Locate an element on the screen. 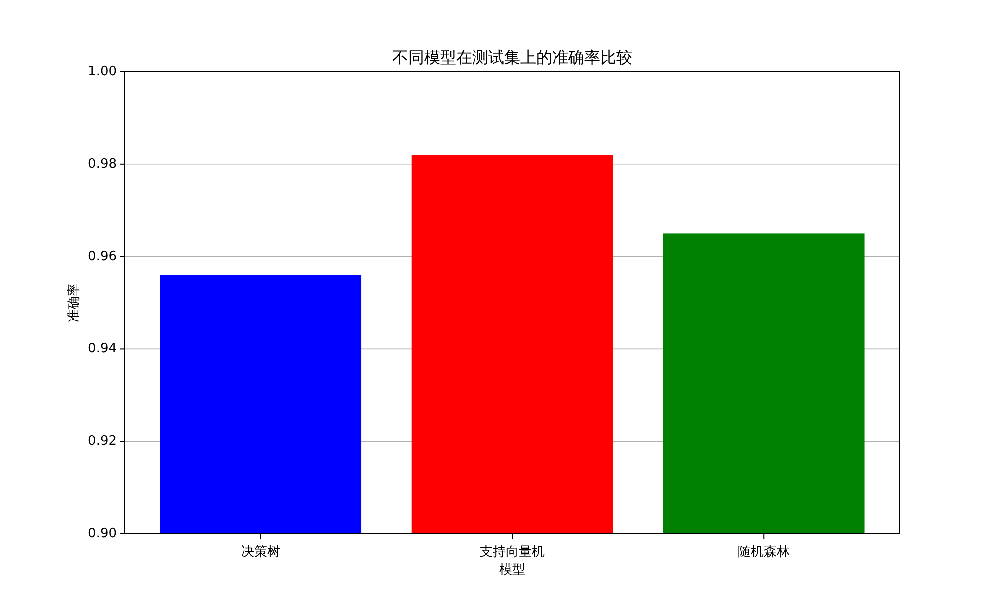 This screenshot has width=1000, height=600. y-tick-label: 0.94 is located at coordinates (102, 349).